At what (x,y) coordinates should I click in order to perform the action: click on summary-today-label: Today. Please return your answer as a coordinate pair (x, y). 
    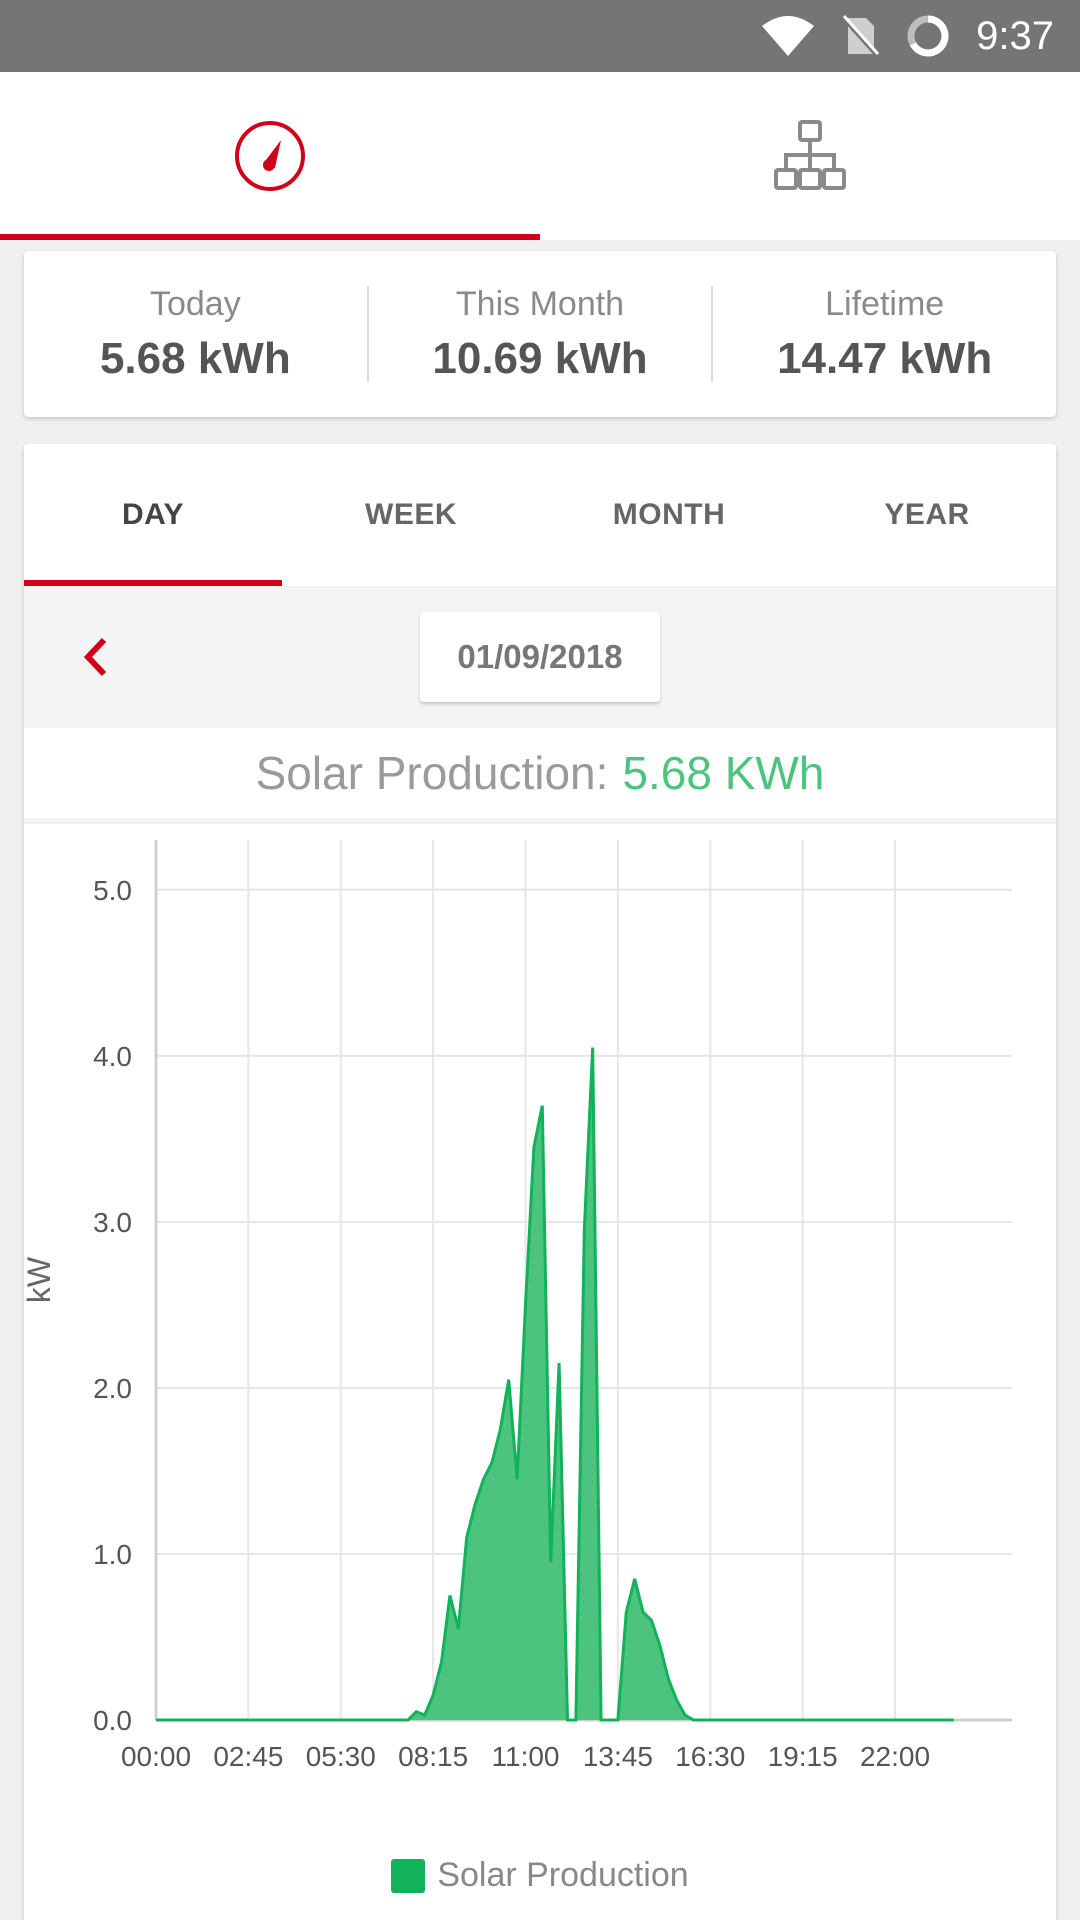
    Looking at the image, I should click on (195, 303).